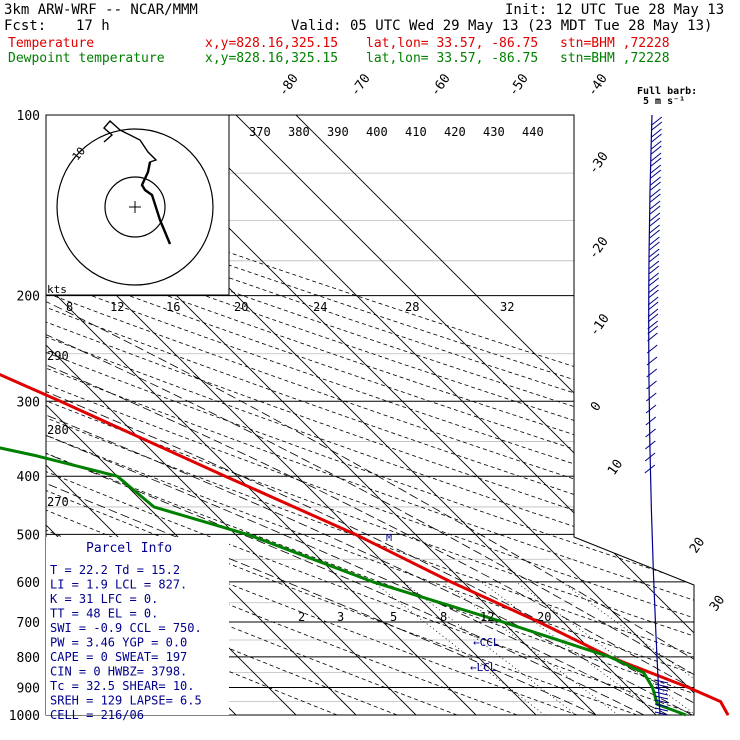  Describe the element at coordinates (93, 26) in the screenshot. I see `forecast-hour: 17 h` at that location.